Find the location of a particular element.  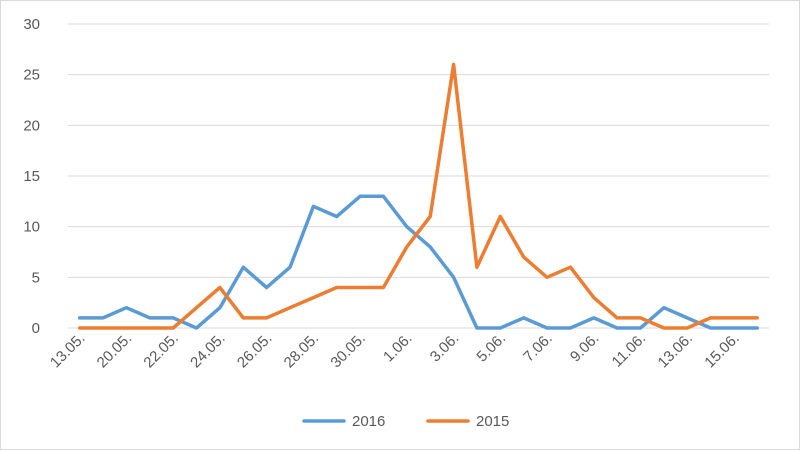

x-tick-label: 26.05. is located at coordinates (255, 351).